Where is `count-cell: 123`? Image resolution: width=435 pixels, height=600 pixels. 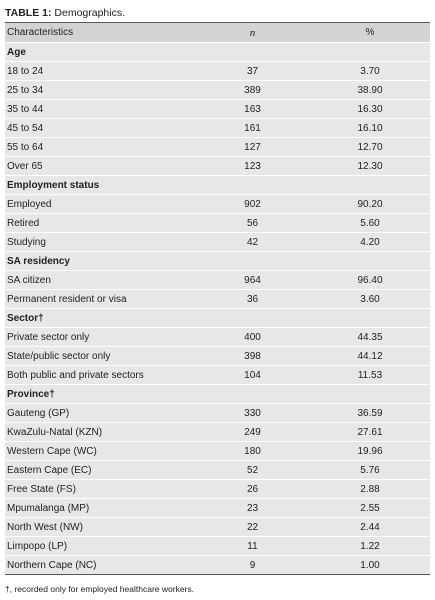
count-cell: 123 is located at coordinates (252, 166).